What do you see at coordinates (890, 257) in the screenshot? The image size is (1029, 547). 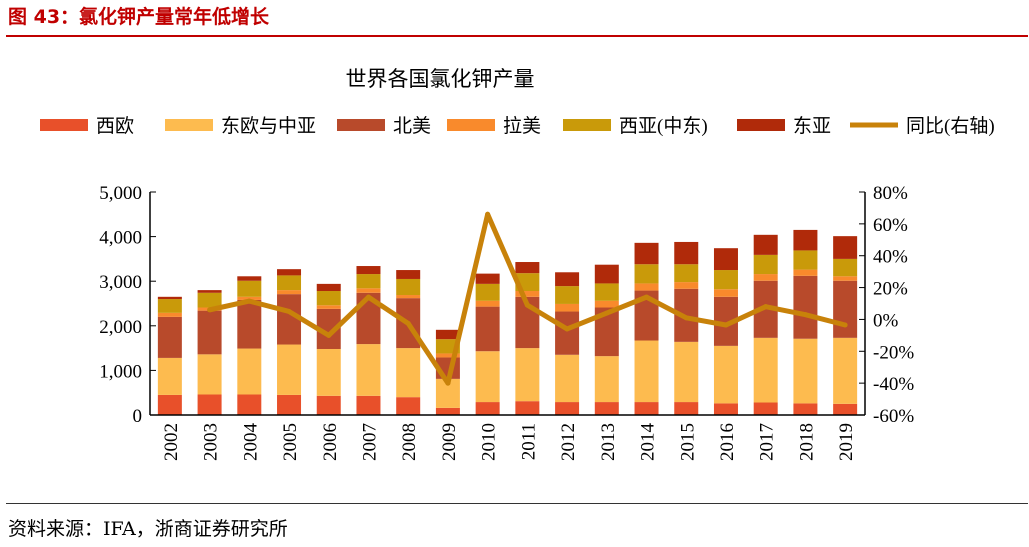 I see `y2-tick-label-5: 40%` at bounding box center [890, 257].